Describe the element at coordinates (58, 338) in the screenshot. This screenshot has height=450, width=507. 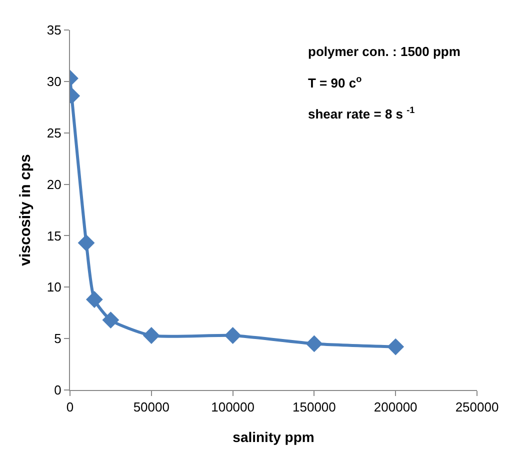
I see `y-tick-label: 5` at that location.